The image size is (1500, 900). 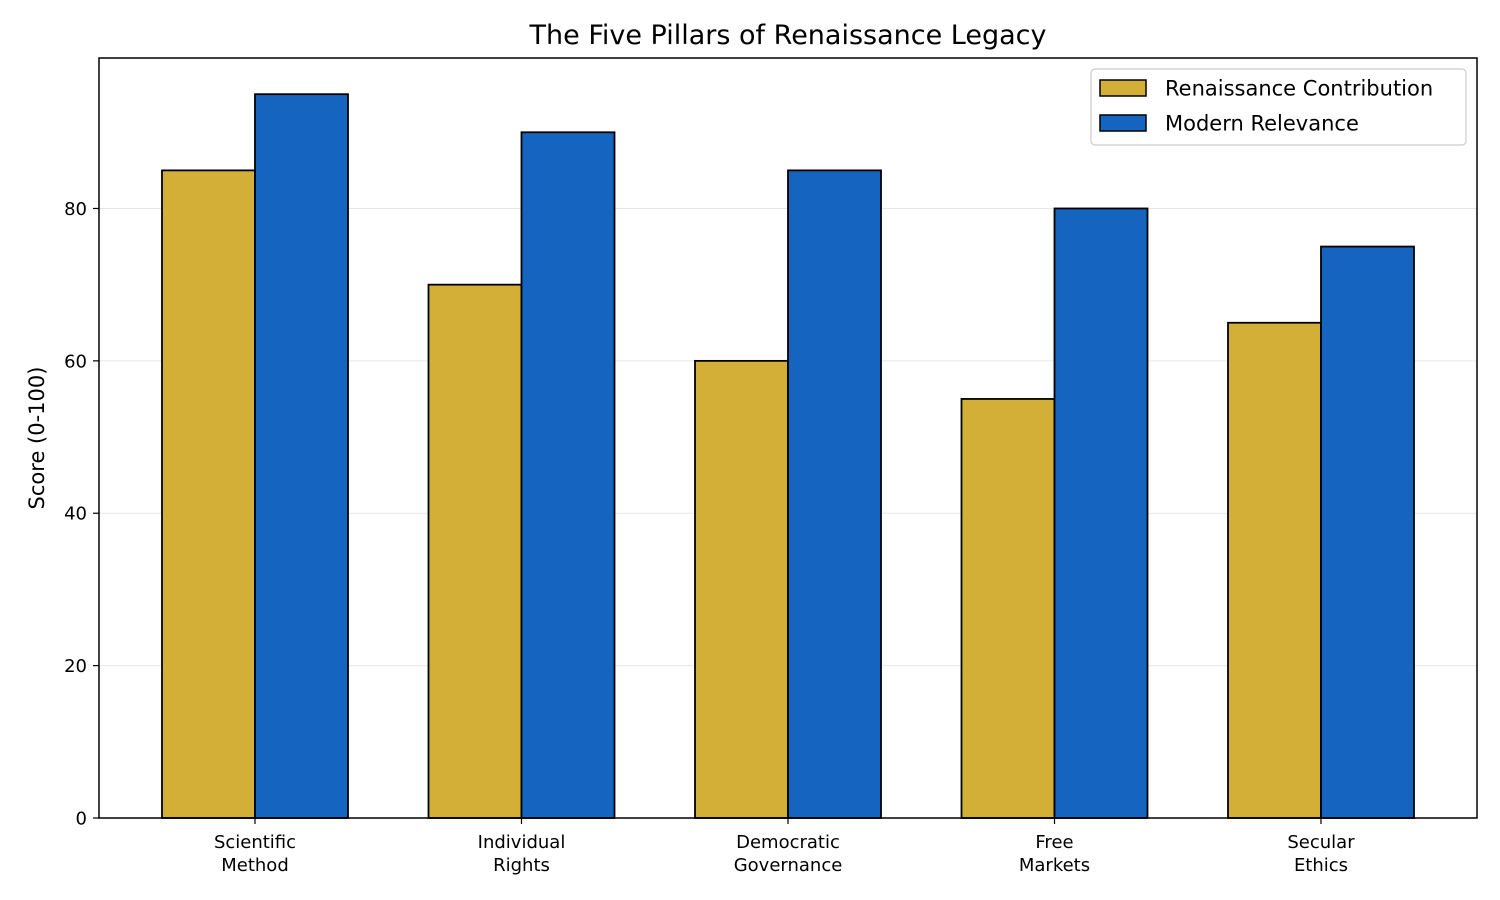 I want to click on x-tick-label: Secular Ethics, so click(x=1321, y=854).